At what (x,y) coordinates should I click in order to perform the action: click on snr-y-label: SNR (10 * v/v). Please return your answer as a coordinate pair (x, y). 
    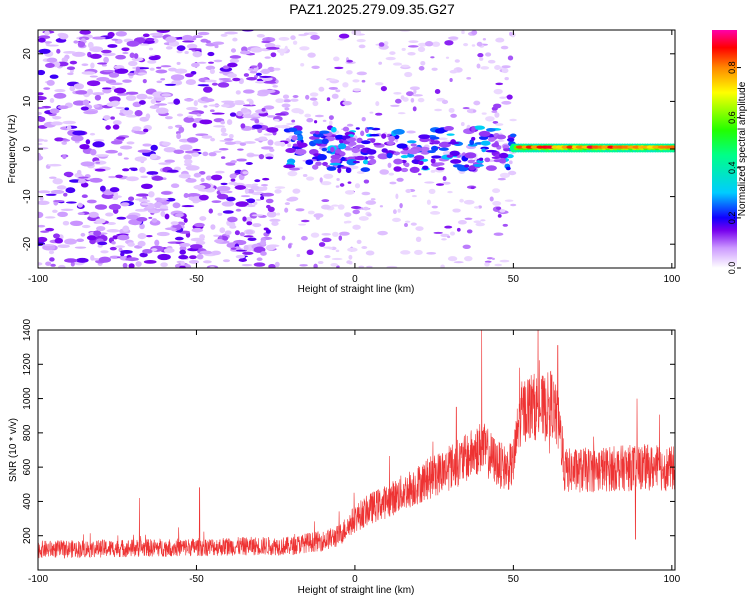
    Looking at the image, I should click on (13, 450).